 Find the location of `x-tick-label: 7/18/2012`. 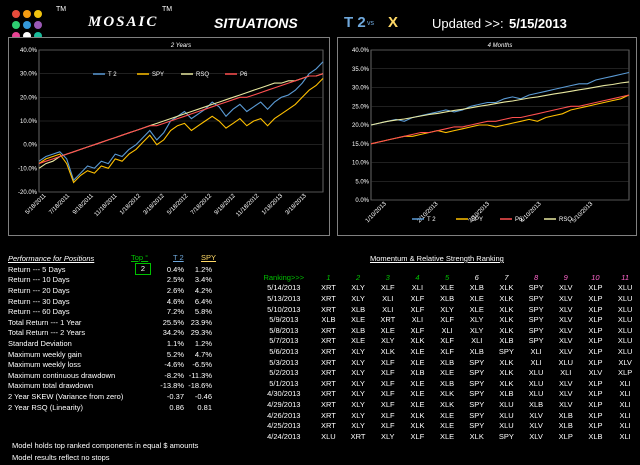

x-tick-label: 7/18/2012 is located at coordinates (202, 205).